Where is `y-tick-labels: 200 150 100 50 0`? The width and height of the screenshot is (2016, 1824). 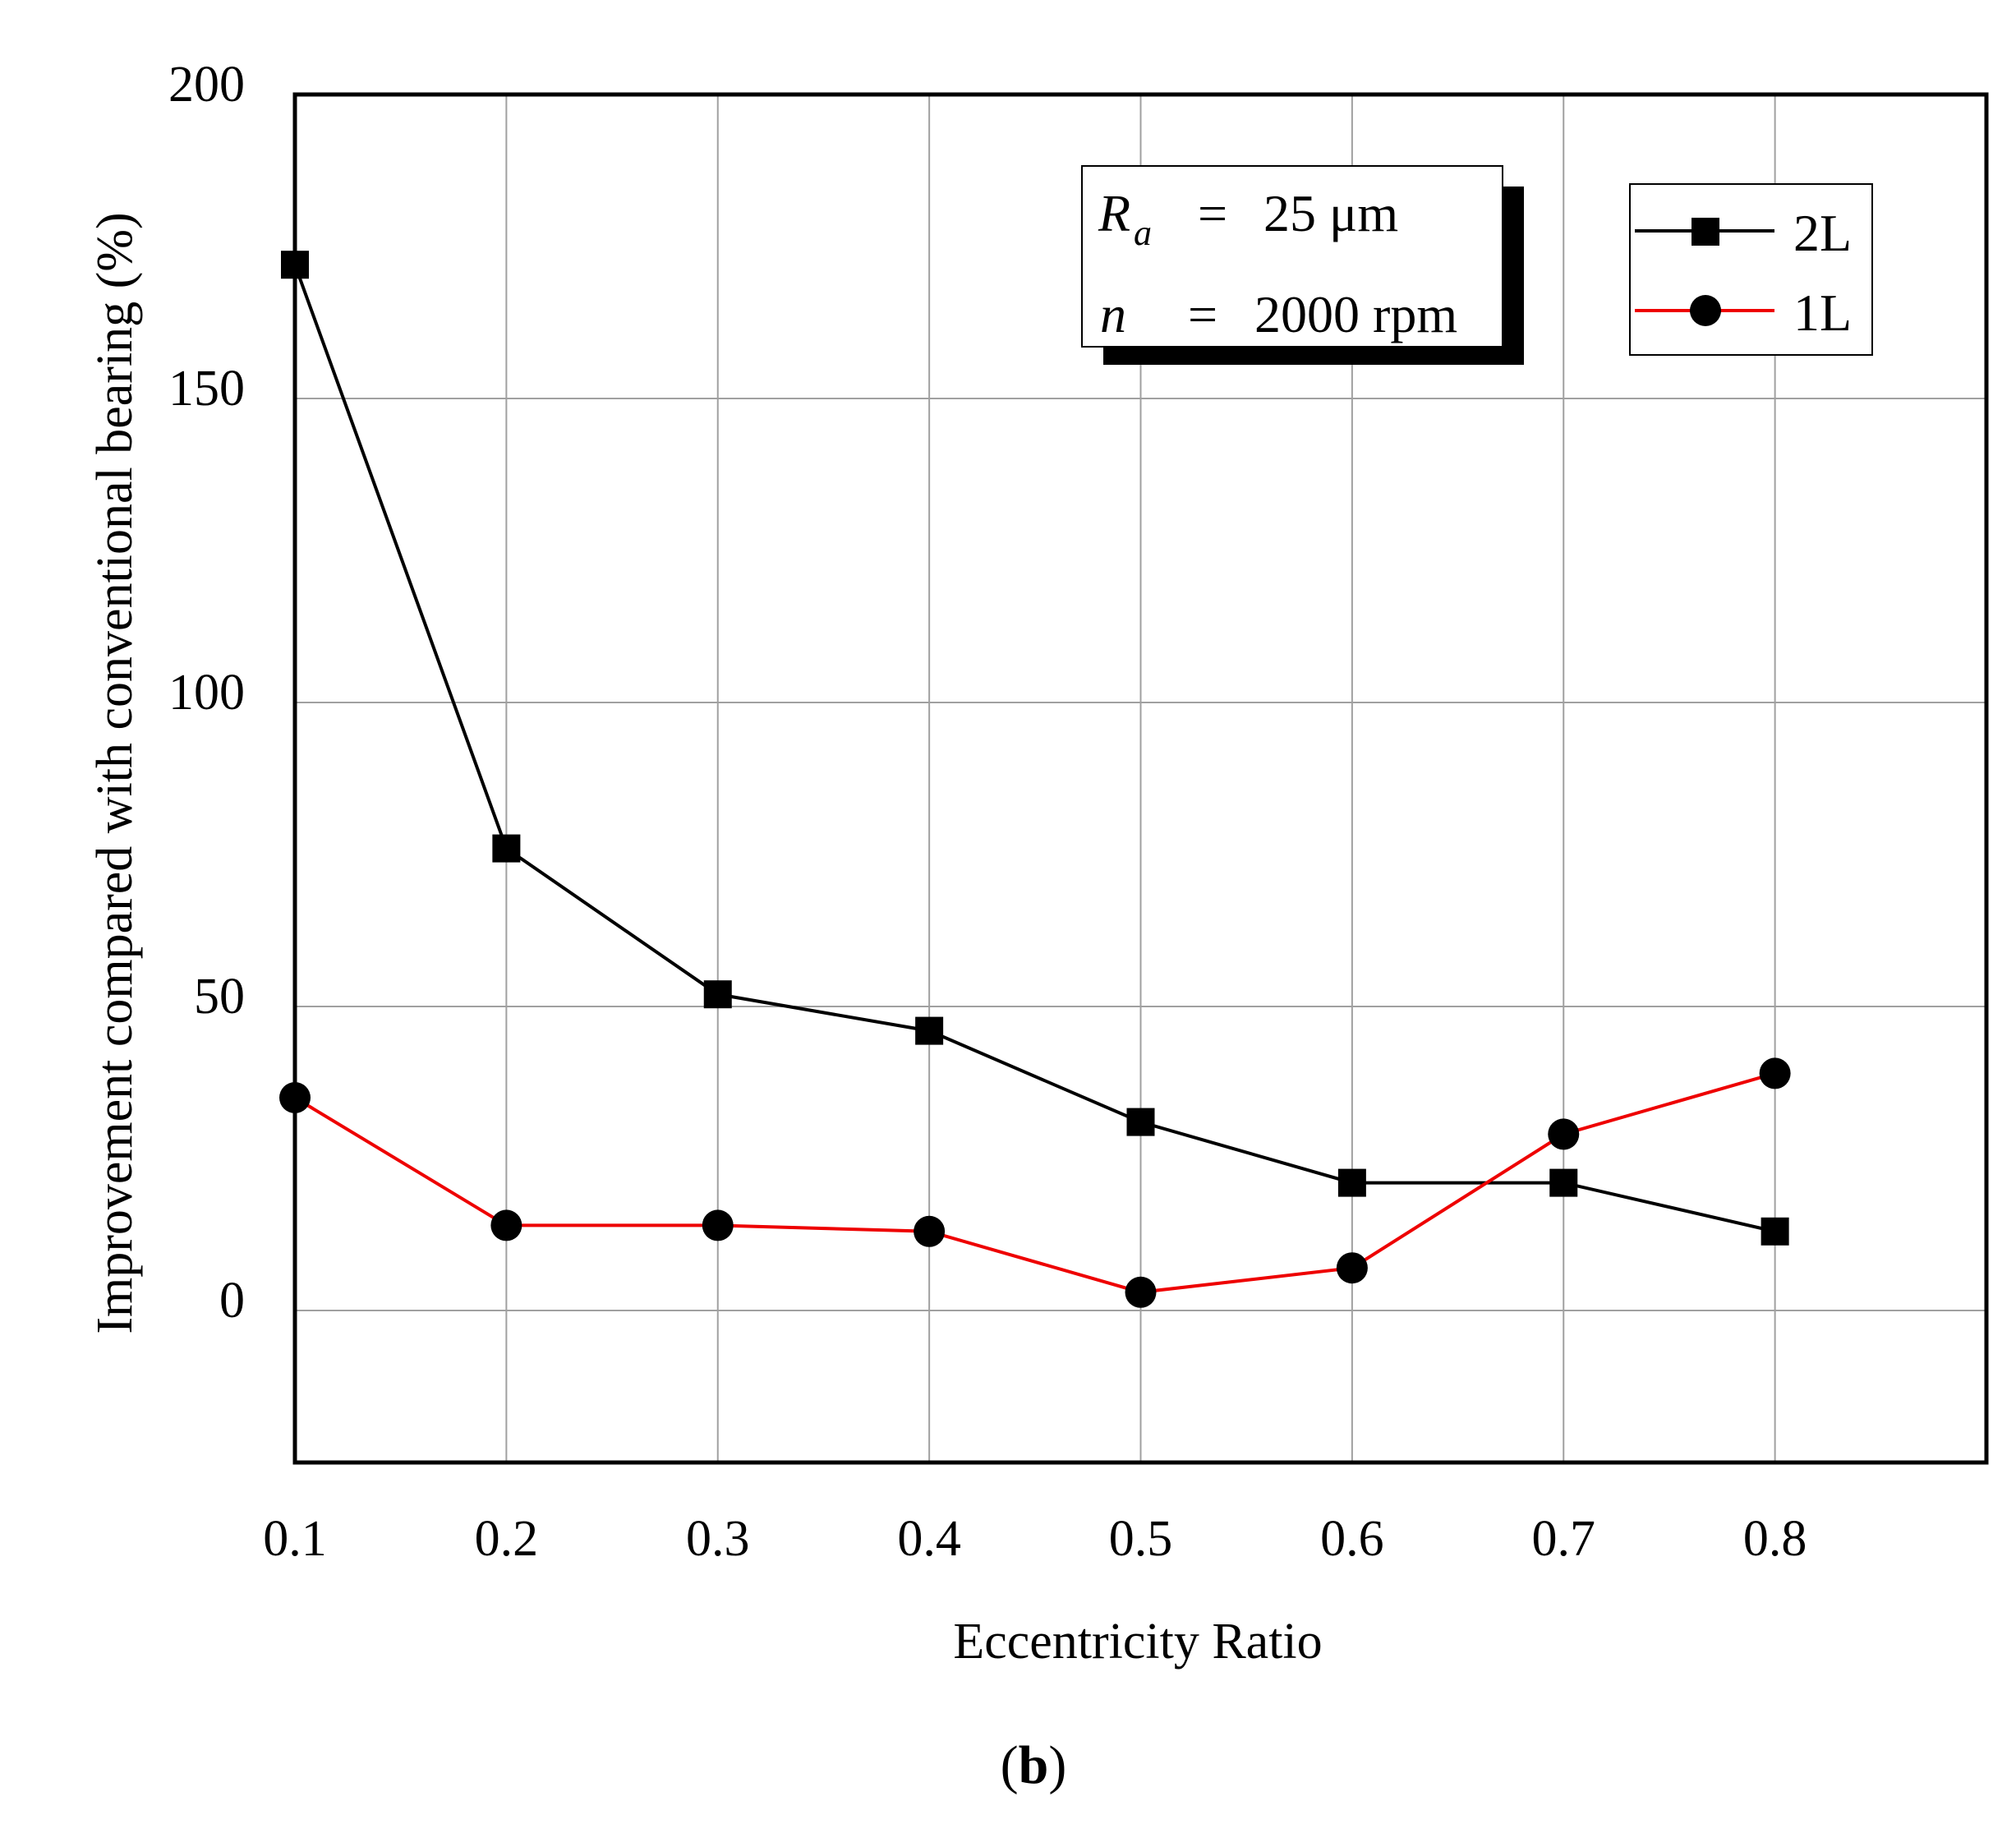
y-tick-labels: 200 150 100 50 0 is located at coordinates (206, 693).